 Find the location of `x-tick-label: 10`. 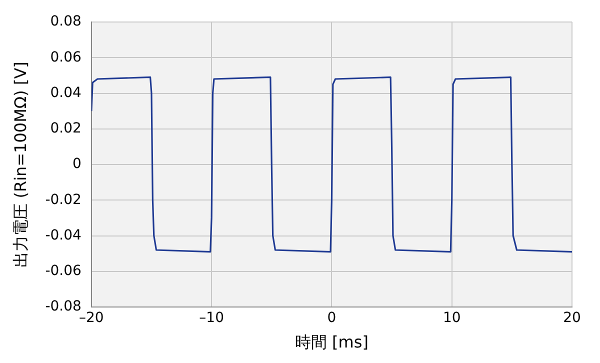

x-tick-label: 10 is located at coordinates (451, 318).